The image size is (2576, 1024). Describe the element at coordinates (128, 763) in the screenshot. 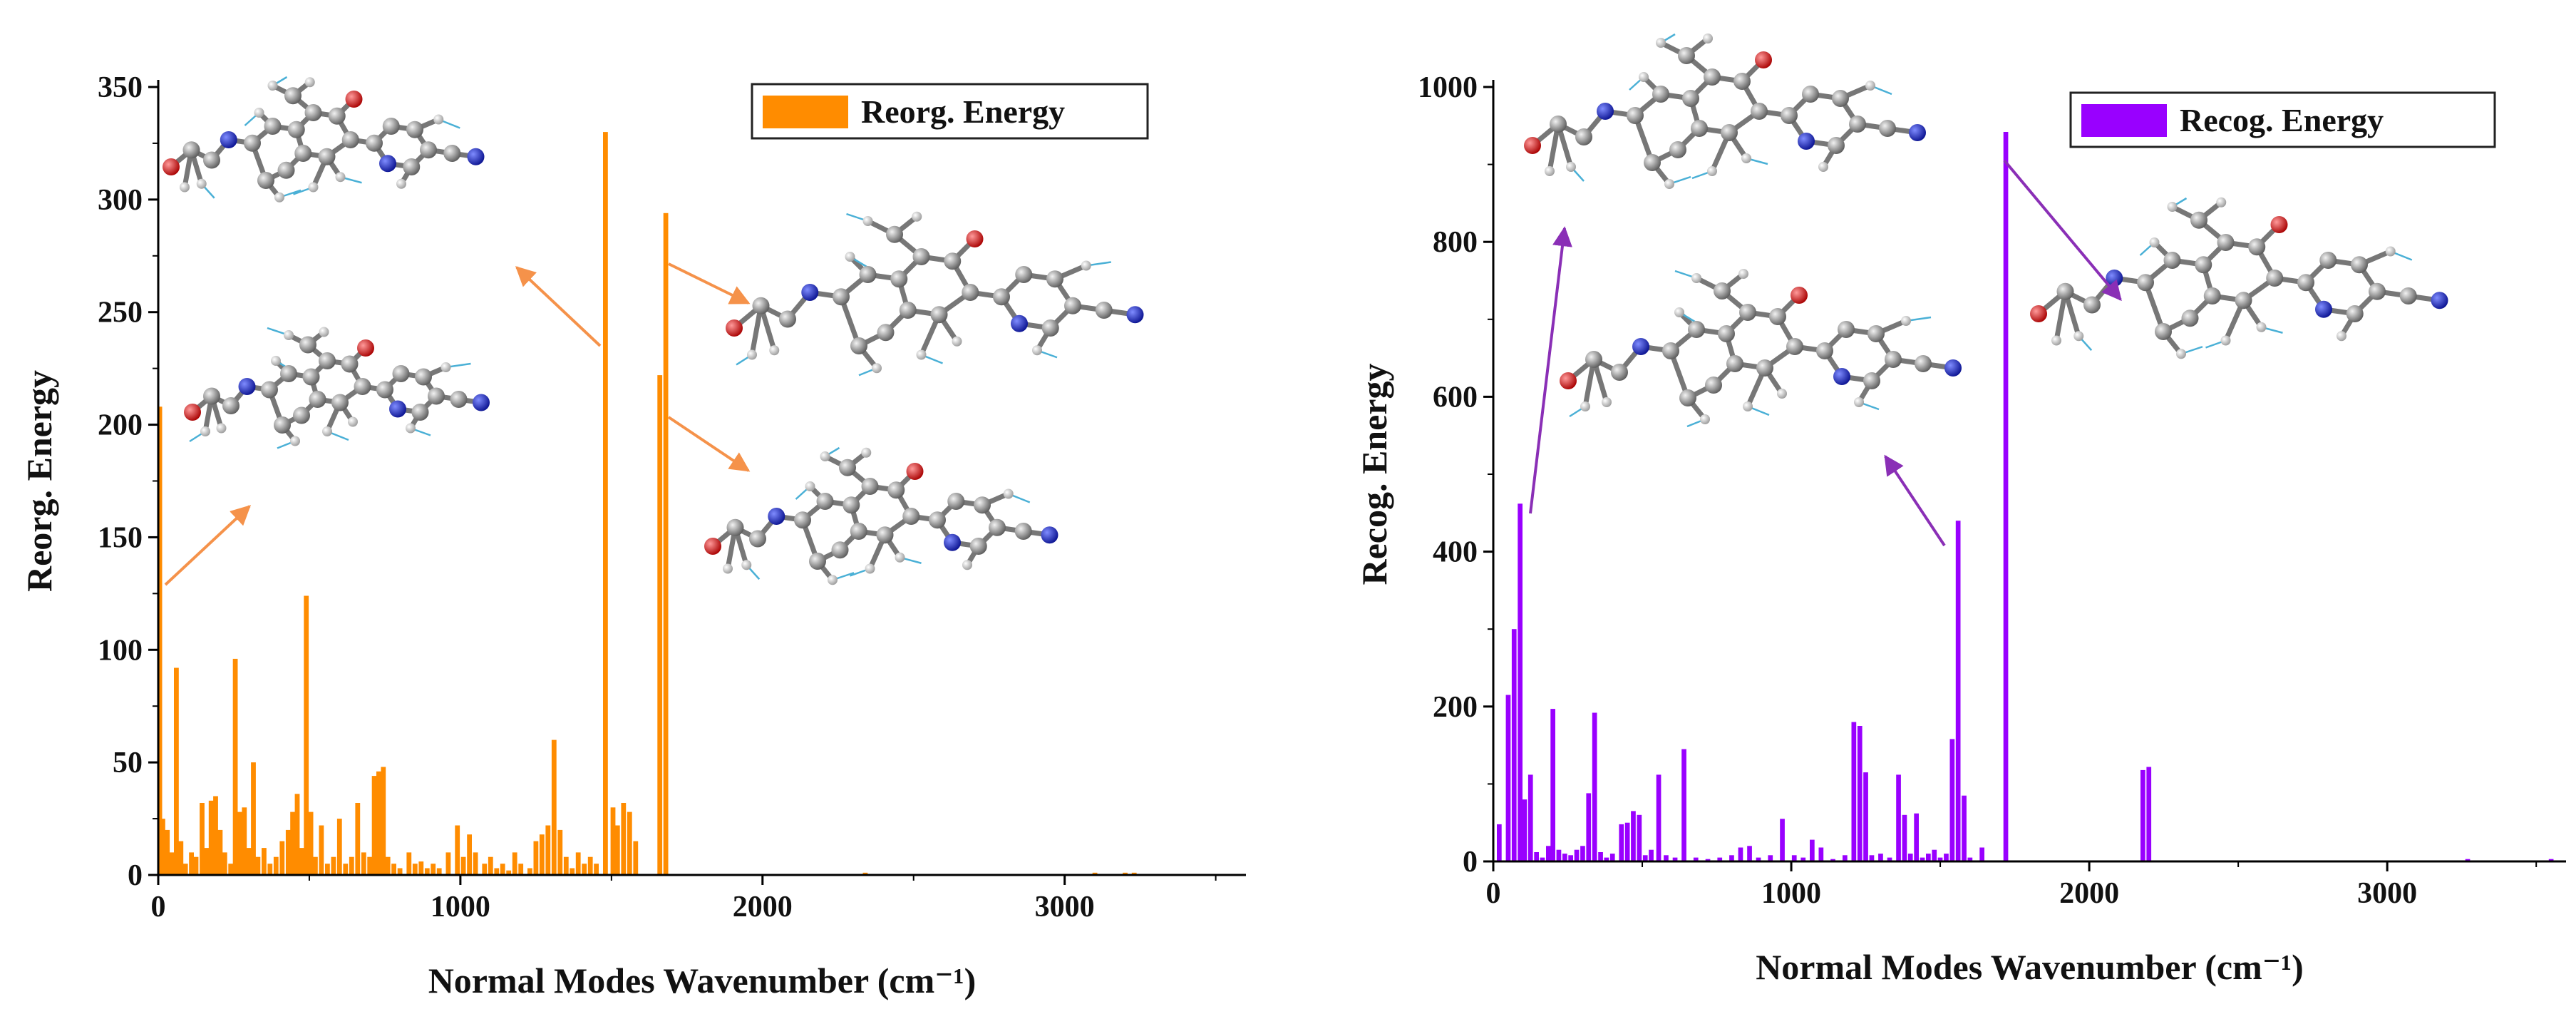

I see `reorg-y-tick-label: 50` at that location.